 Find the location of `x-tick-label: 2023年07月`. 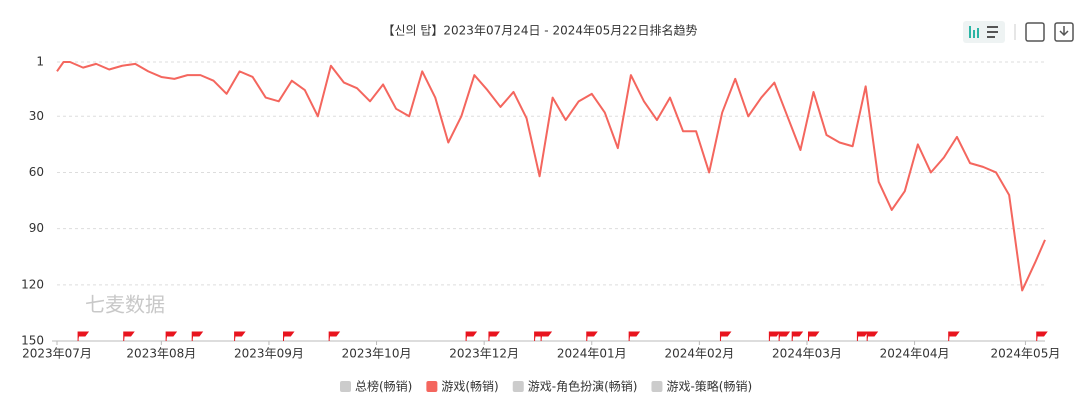

x-tick-label: 2023年07月 is located at coordinates (57, 354).